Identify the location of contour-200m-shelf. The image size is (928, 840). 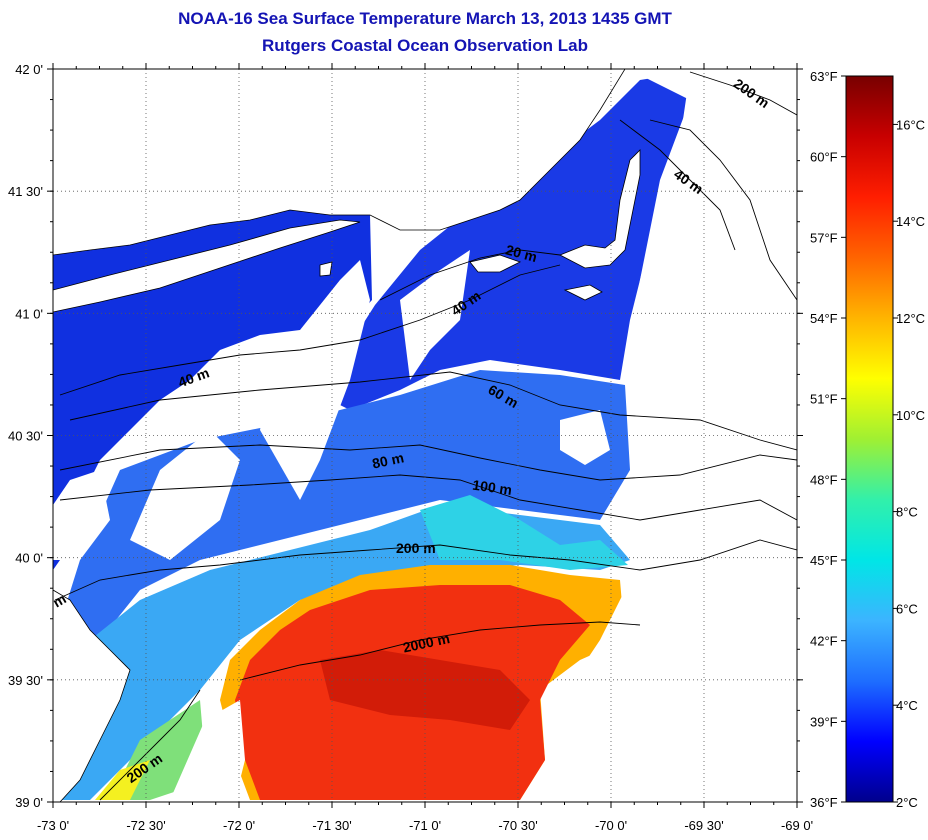
(425, 570).